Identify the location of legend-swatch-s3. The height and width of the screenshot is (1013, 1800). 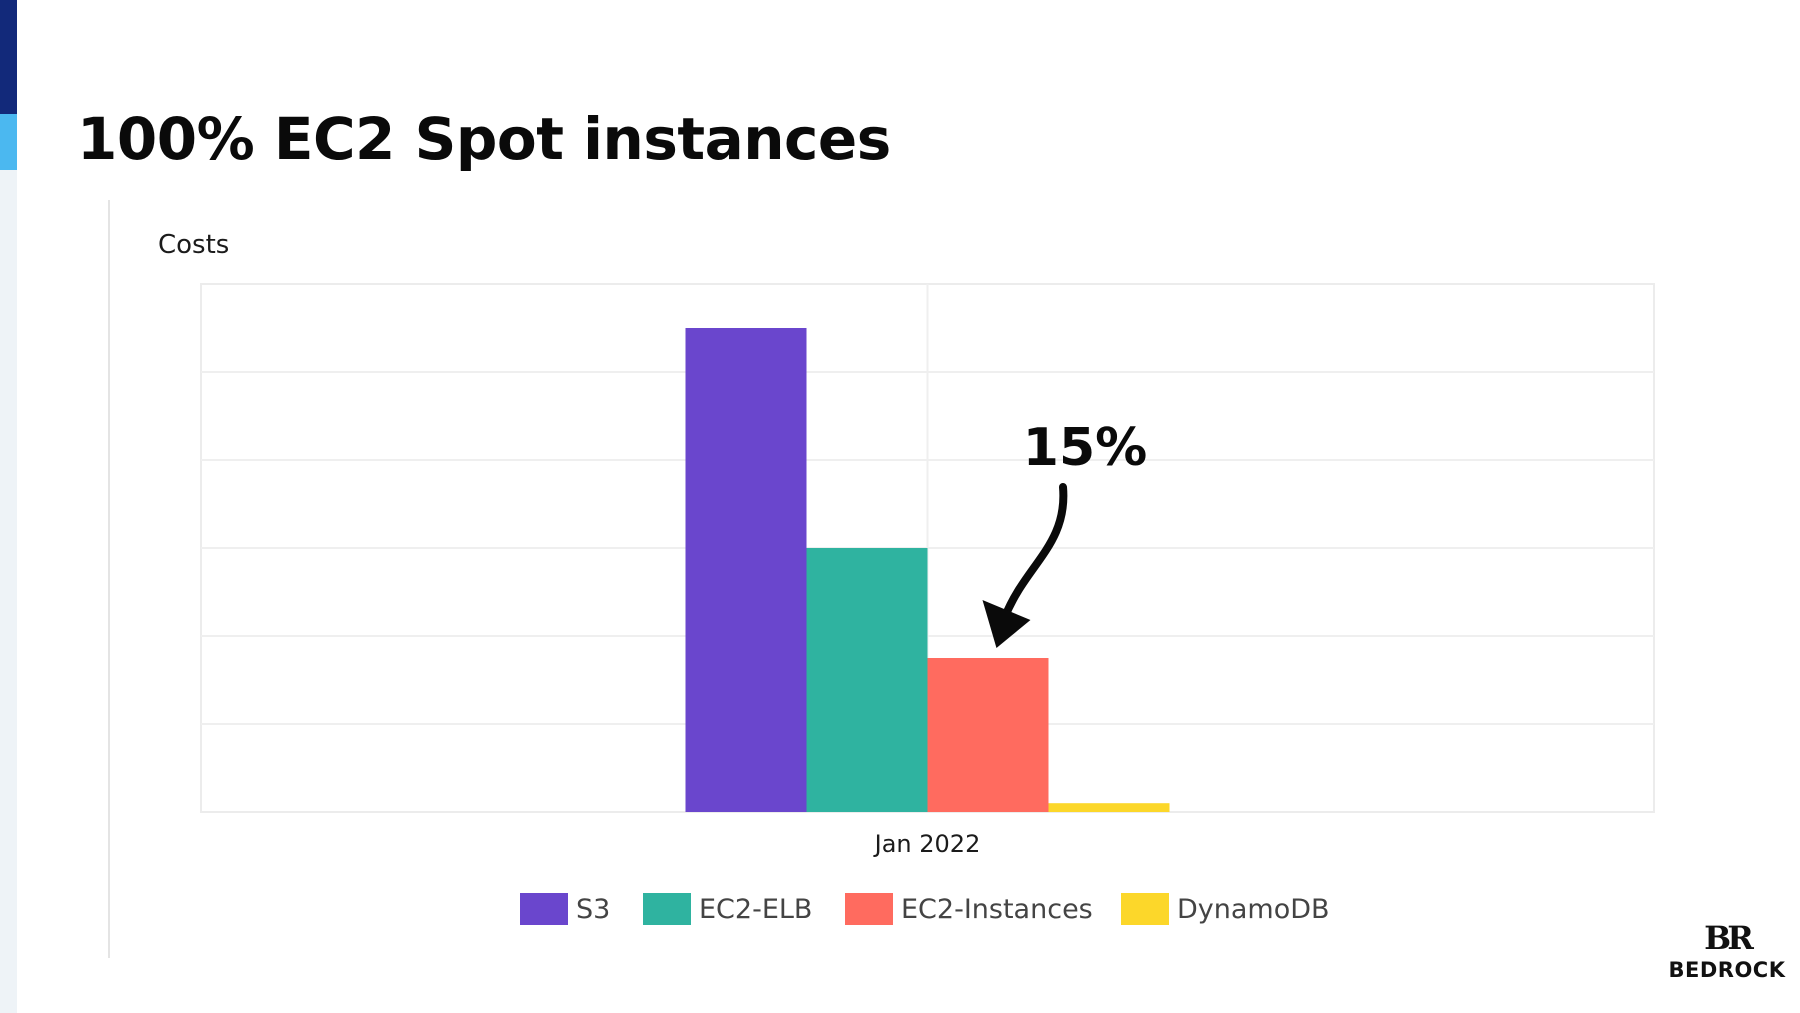
(544, 909).